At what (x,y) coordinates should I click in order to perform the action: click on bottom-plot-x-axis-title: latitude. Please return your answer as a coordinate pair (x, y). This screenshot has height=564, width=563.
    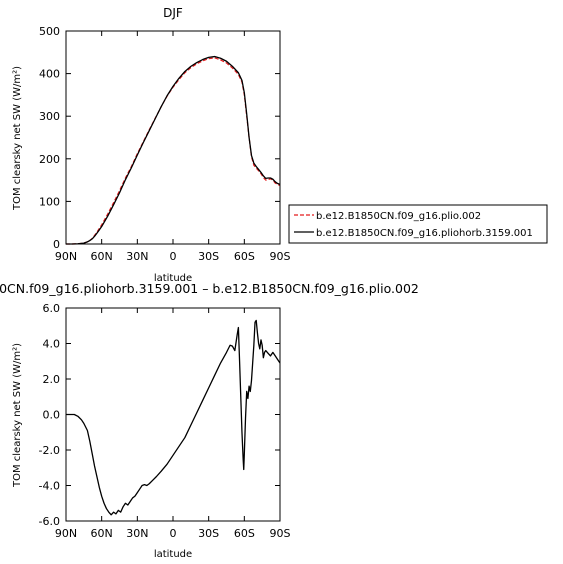
    Looking at the image, I should click on (173, 554).